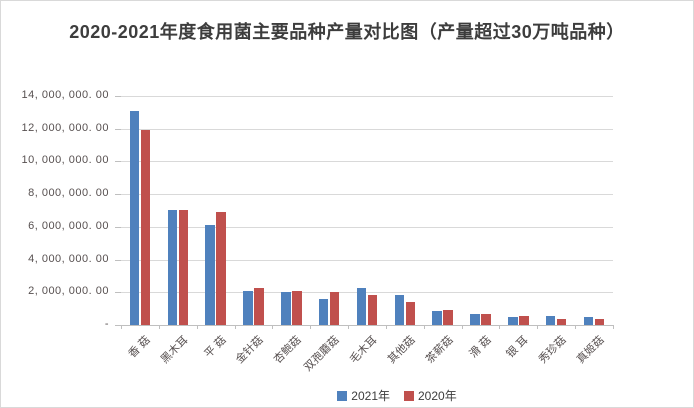 This screenshot has width=694, height=408. I want to click on legend-swatch-2020-icon, so click(409, 395).